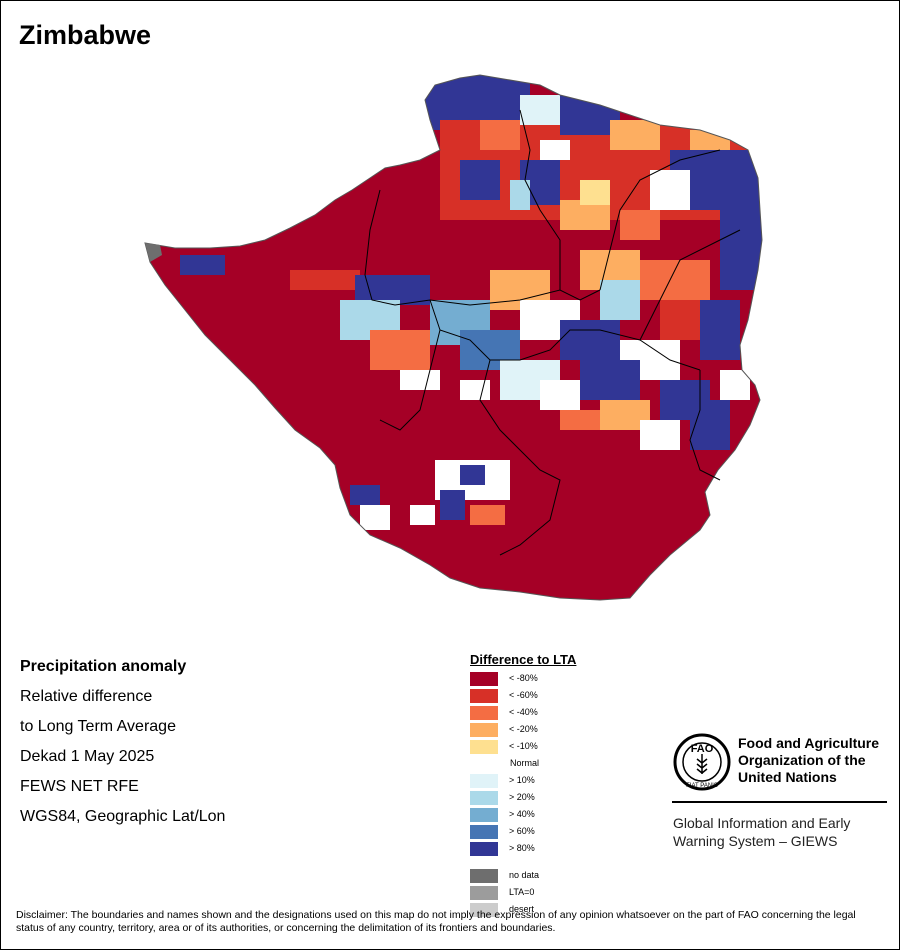 The height and width of the screenshot is (950, 900). I want to click on legend-item: < -20%, so click(530, 730).